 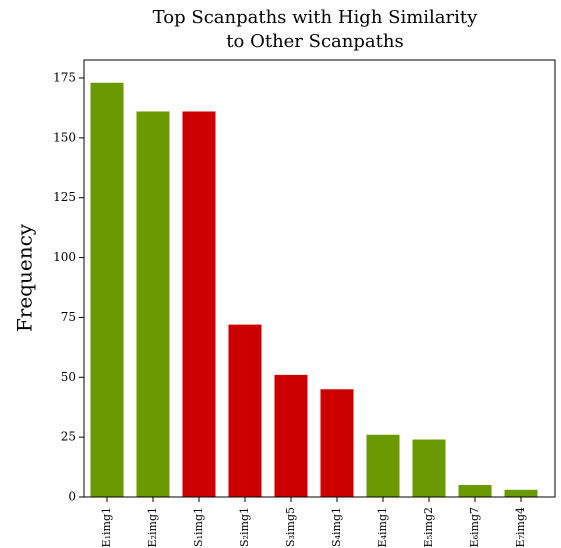 I want to click on y-axis-label: Frequency, so click(x=25, y=277).